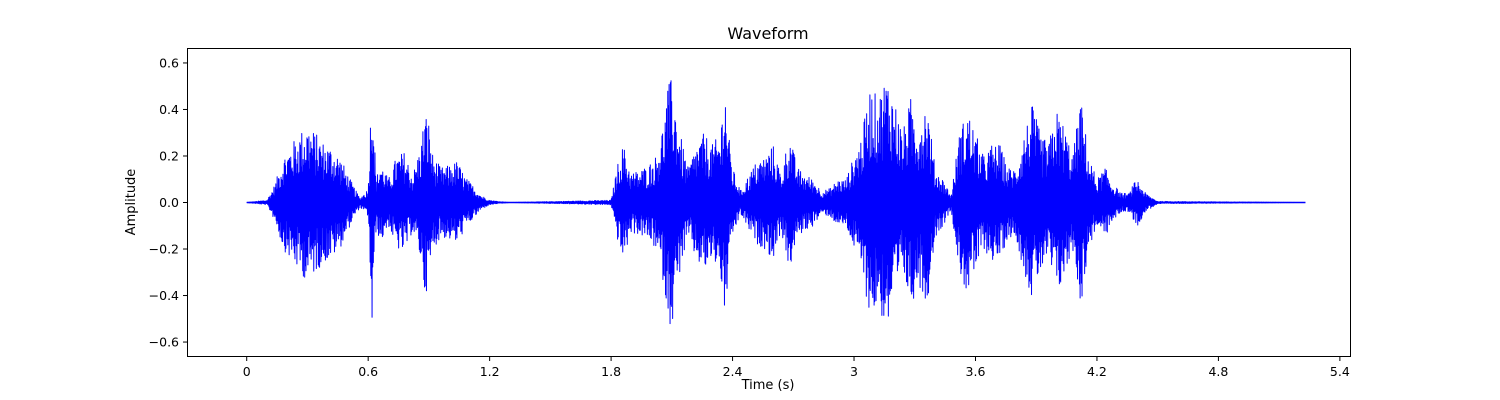 The width and height of the screenshot is (1500, 400). What do you see at coordinates (169, 109) in the screenshot?
I see `y-tick-label: 0.4` at bounding box center [169, 109].